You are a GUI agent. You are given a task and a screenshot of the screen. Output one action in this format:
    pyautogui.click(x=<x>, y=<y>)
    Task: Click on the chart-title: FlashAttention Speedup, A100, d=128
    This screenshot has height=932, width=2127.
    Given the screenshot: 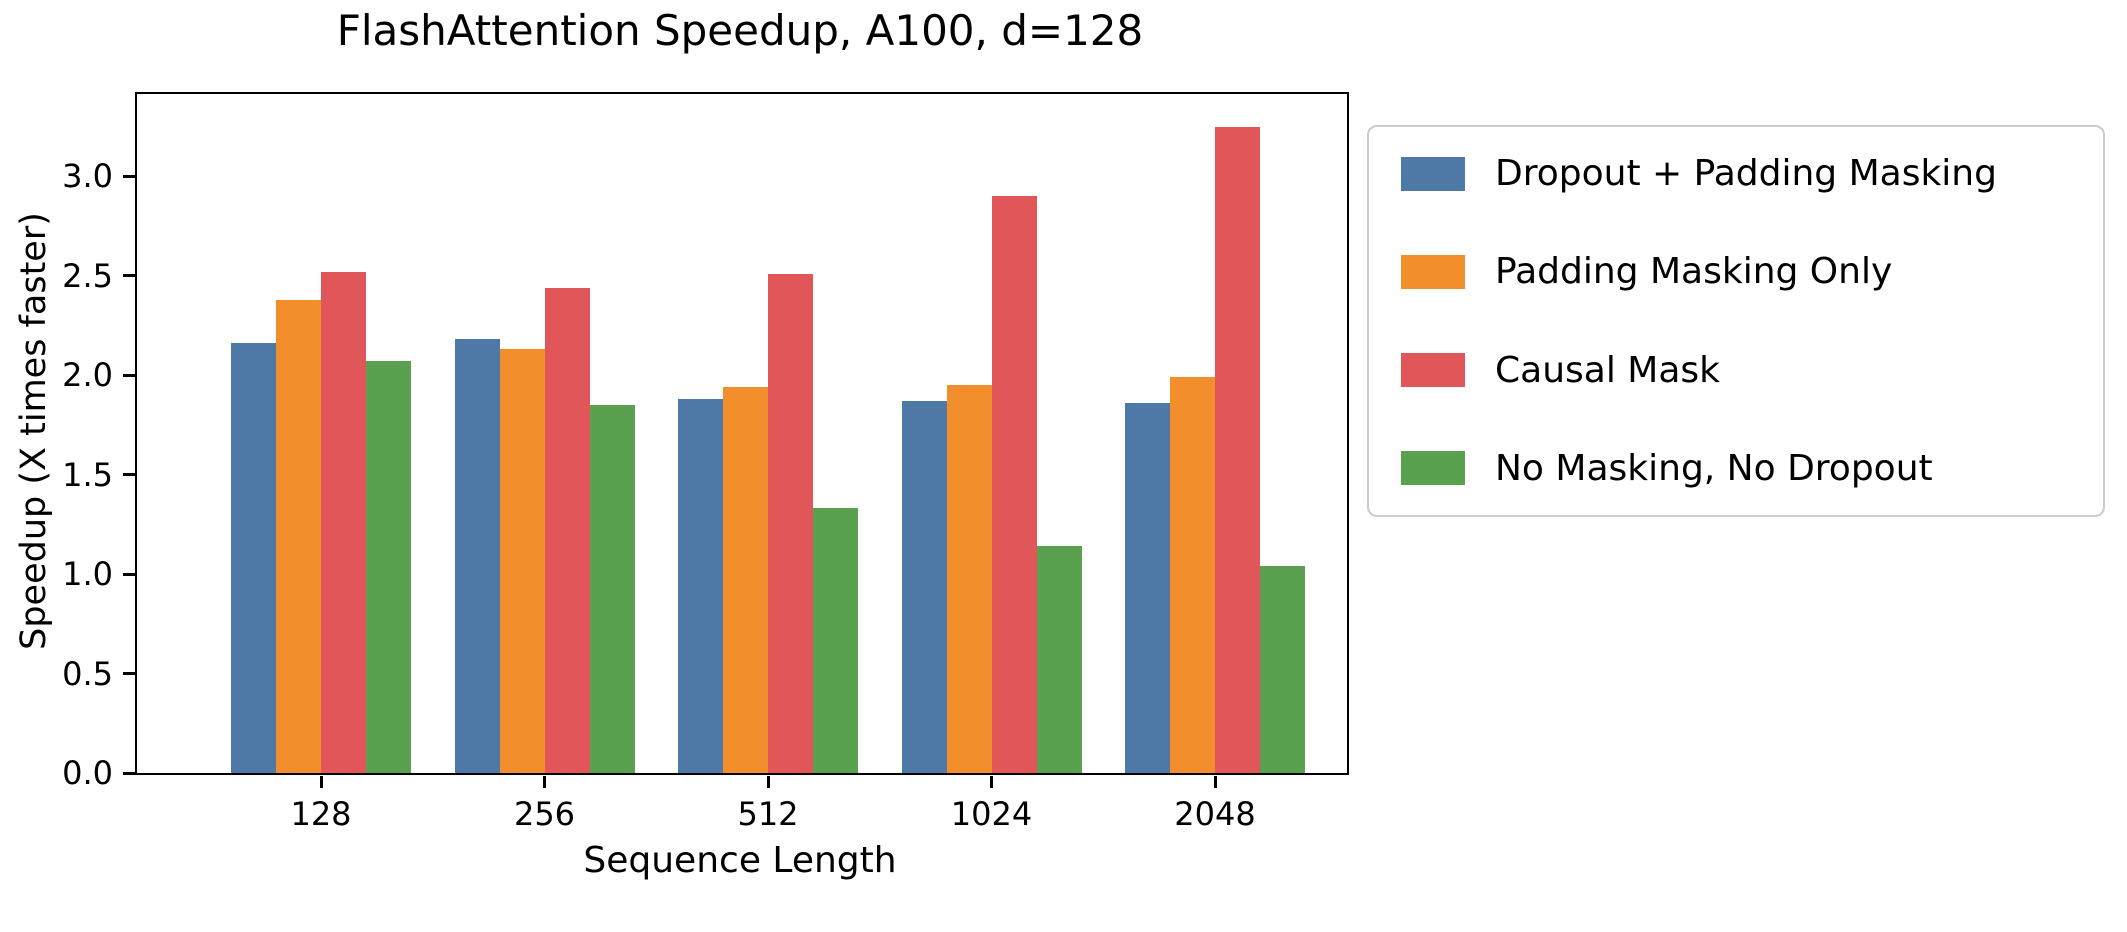 What is the action you would take?
    pyautogui.click(x=740, y=30)
    